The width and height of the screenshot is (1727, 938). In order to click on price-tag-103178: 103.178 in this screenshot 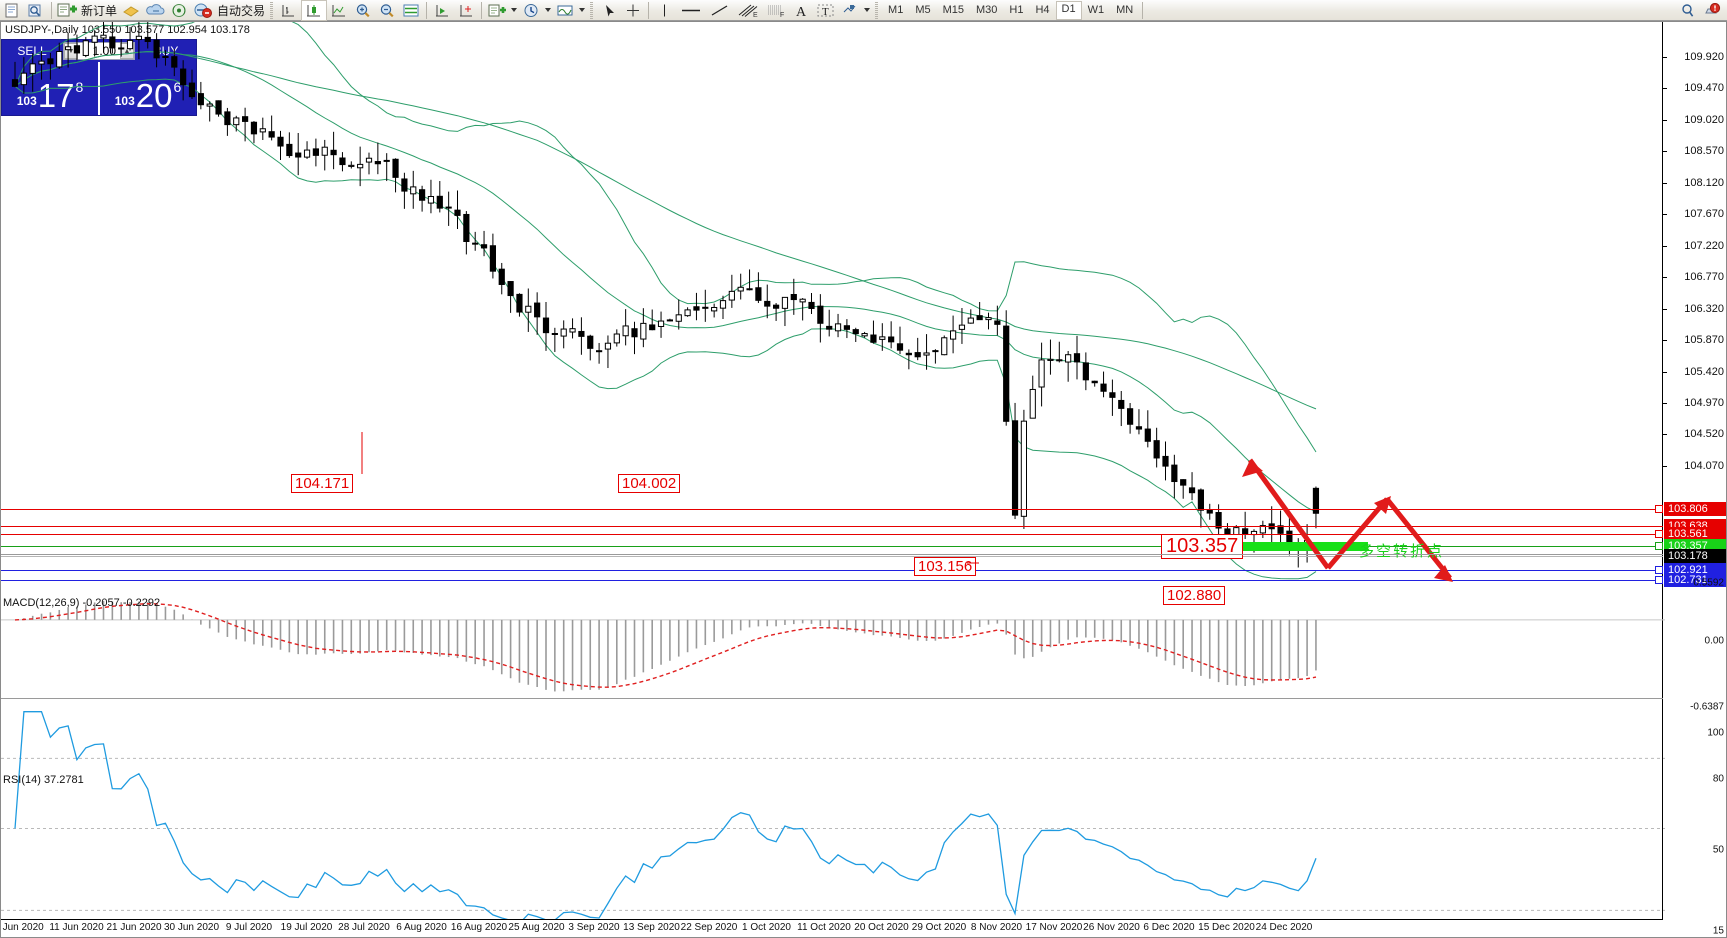, I will do `click(1695, 556)`.